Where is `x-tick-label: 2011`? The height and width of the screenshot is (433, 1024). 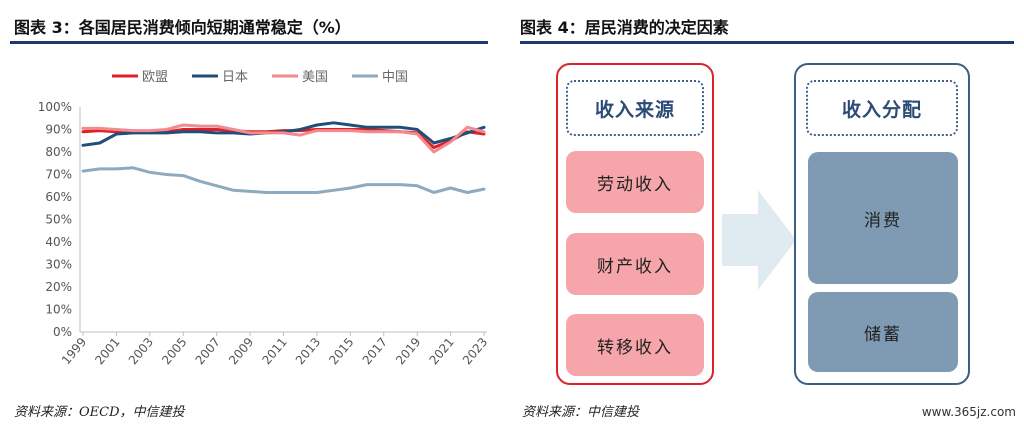 x-tick-label: 2011 is located at coordinates (274, 351).